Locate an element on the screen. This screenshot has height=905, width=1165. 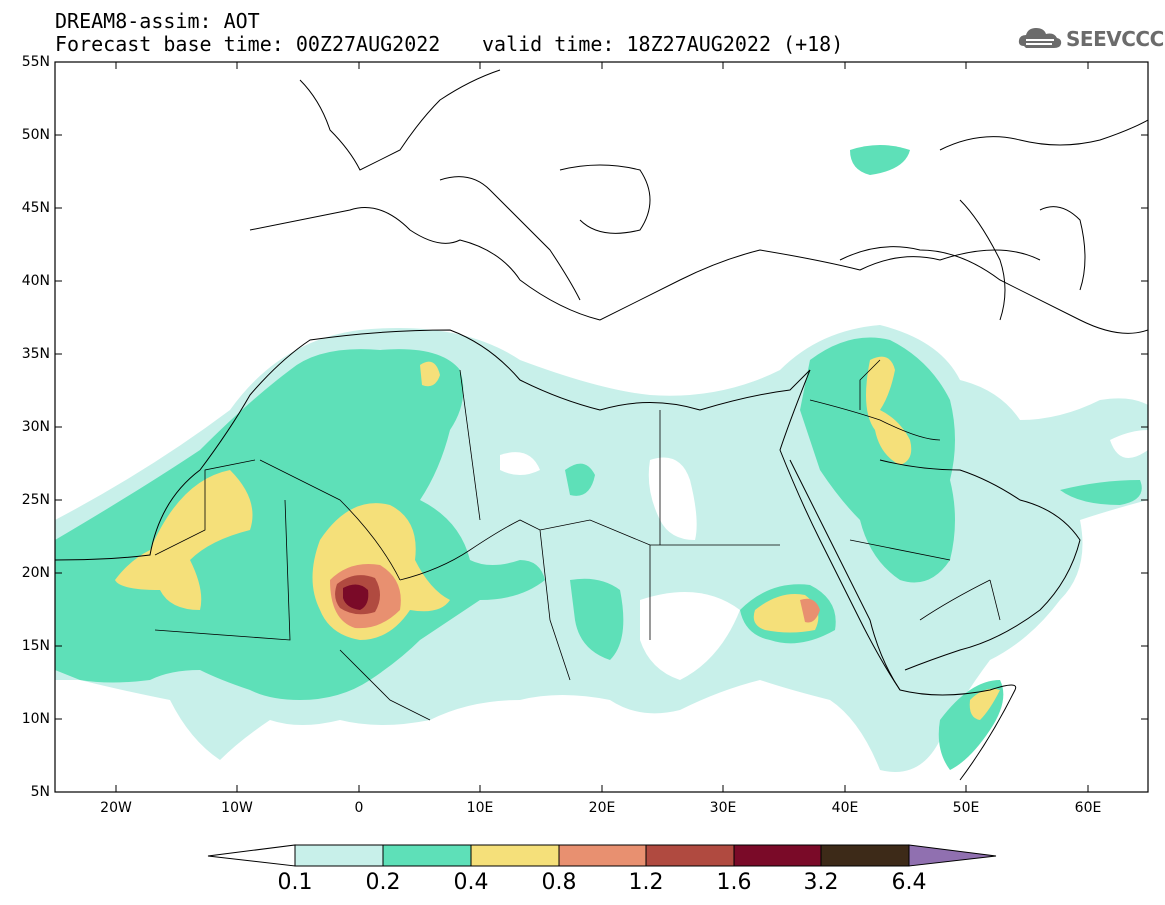
colorbar-under is located at coordinates (251, 855).